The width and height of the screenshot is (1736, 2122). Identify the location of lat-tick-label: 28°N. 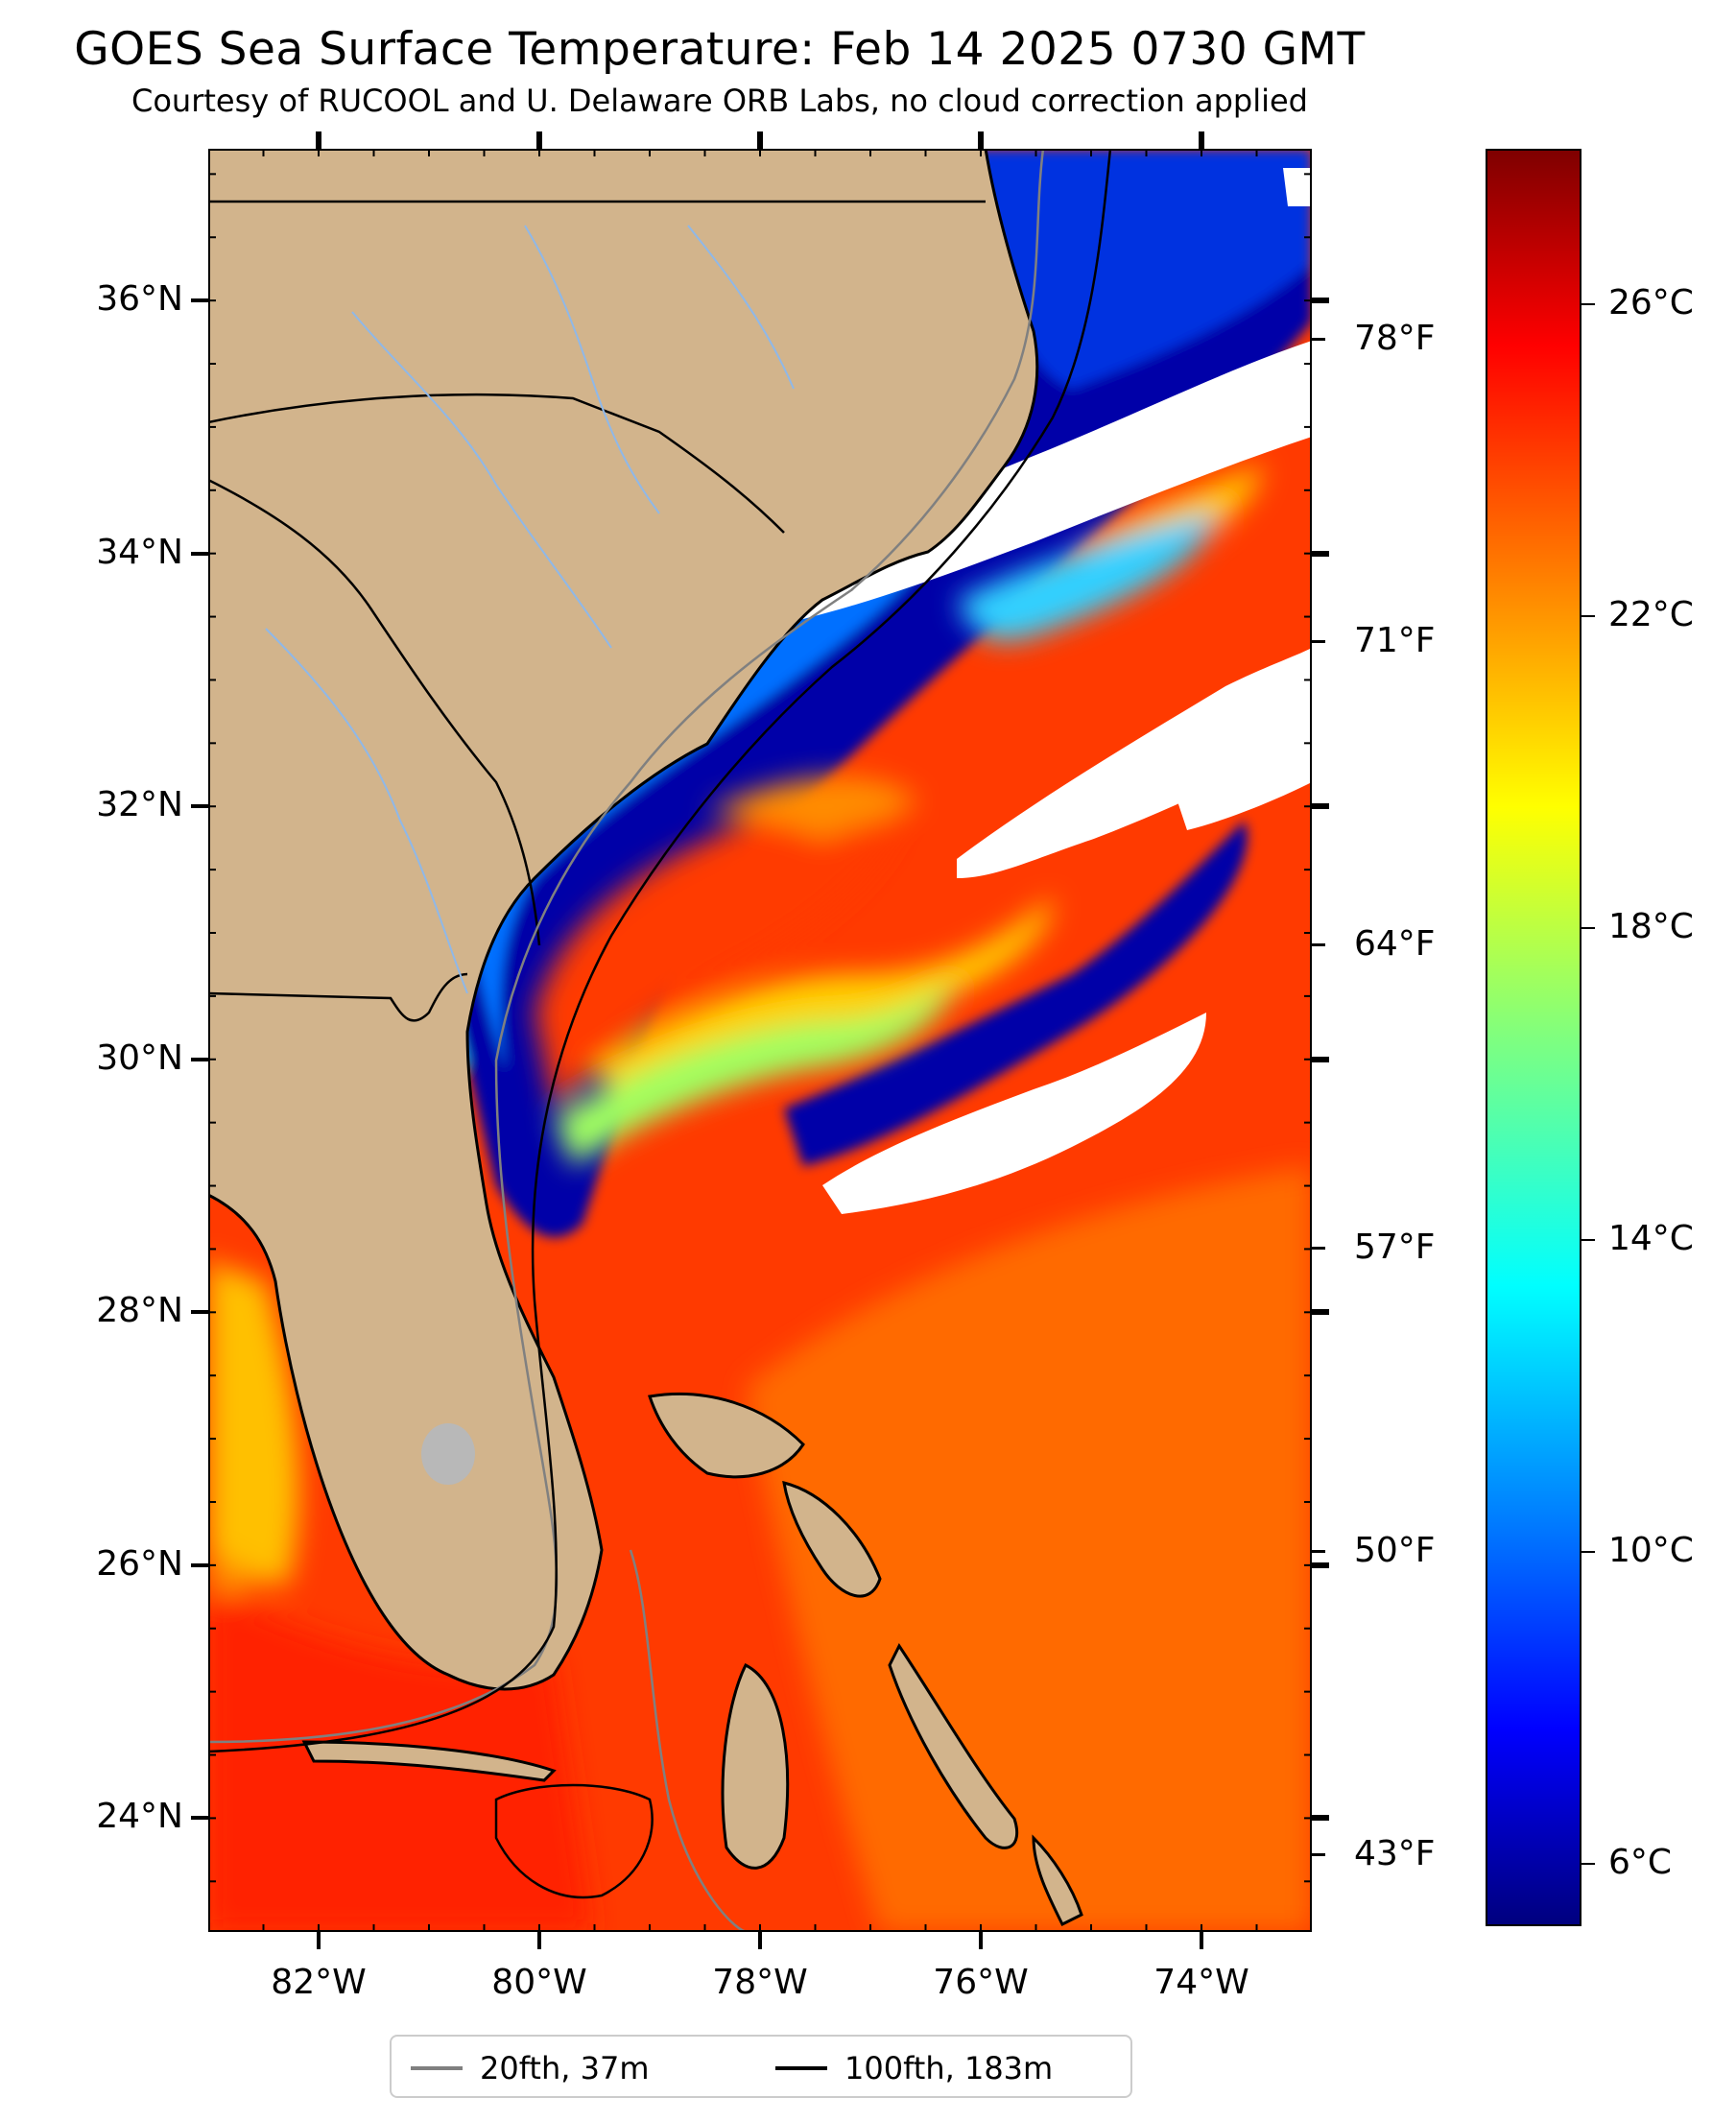
(139, 1311).